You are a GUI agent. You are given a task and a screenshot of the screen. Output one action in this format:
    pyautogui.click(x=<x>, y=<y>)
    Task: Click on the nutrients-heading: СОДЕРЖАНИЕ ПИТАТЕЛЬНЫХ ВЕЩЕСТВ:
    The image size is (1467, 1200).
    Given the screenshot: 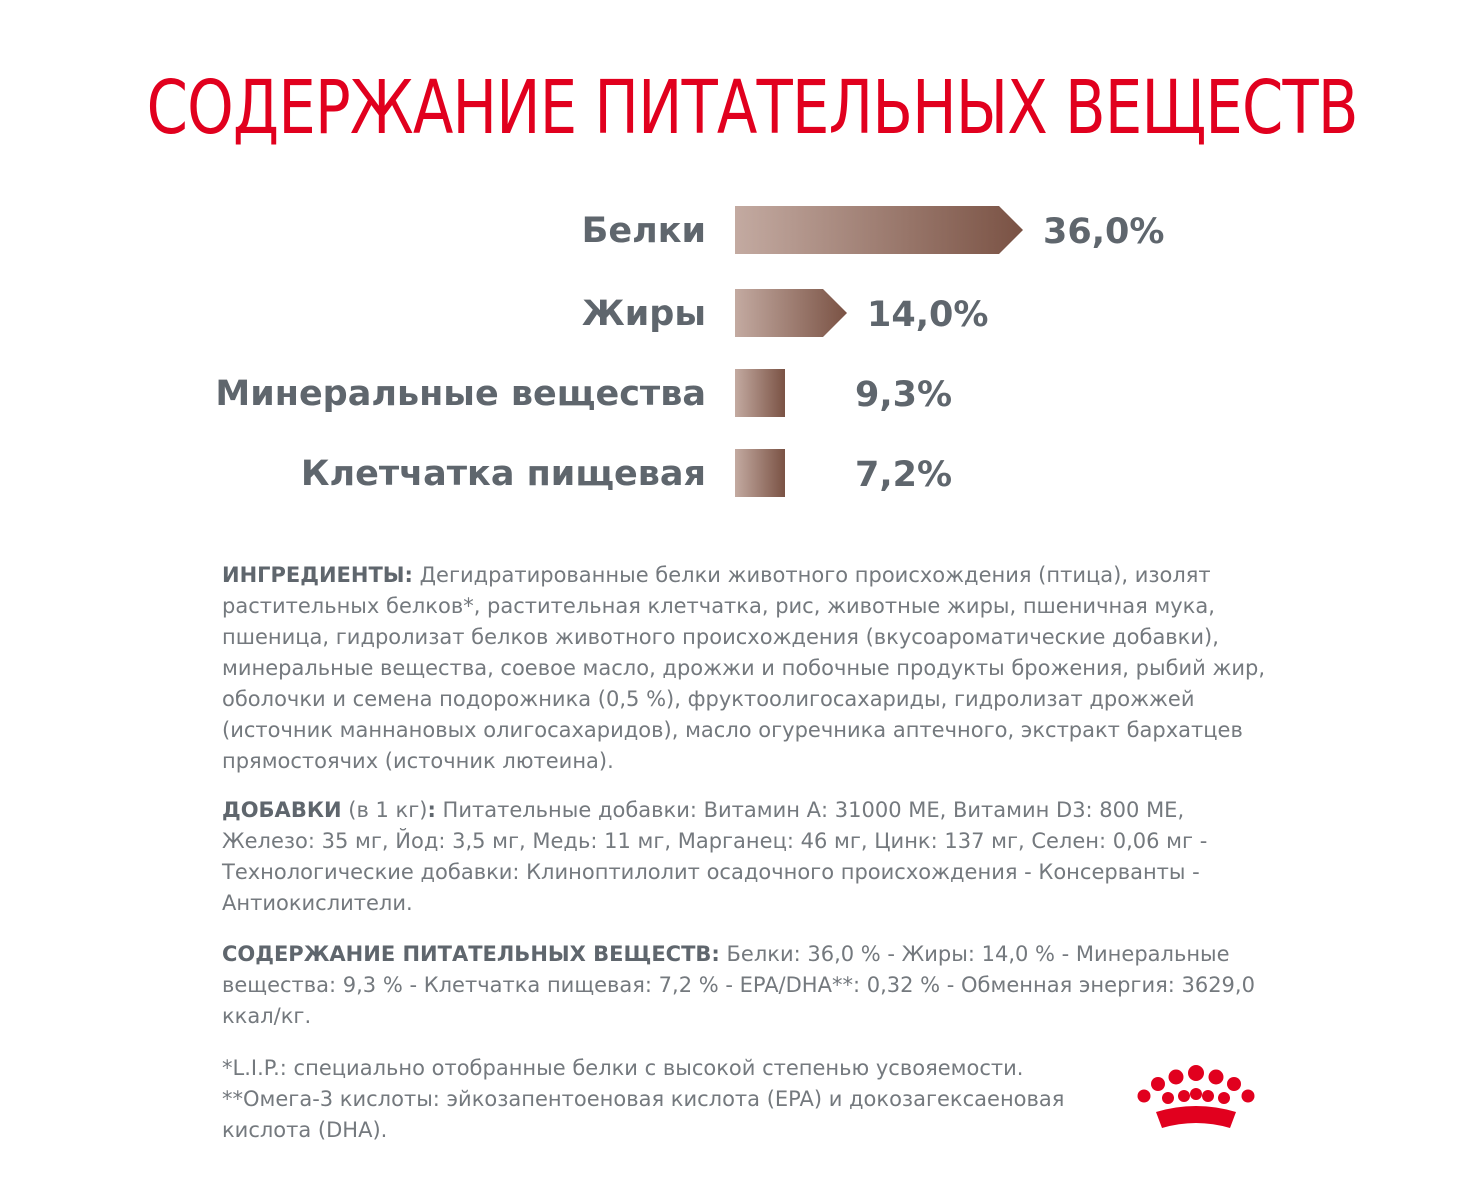 What is the action you would take?
    pyautogui.click(x=471, y=954)
    